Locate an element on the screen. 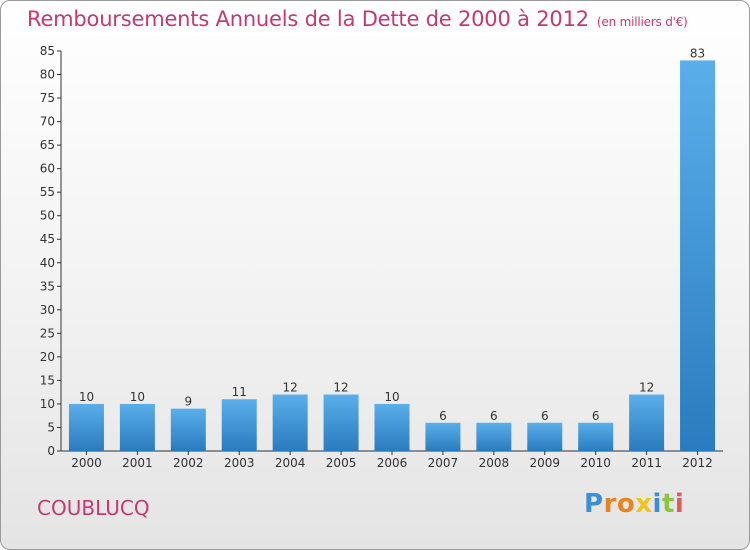  x-tick-label-2011: 2011 is located at coordinates (646, 463).